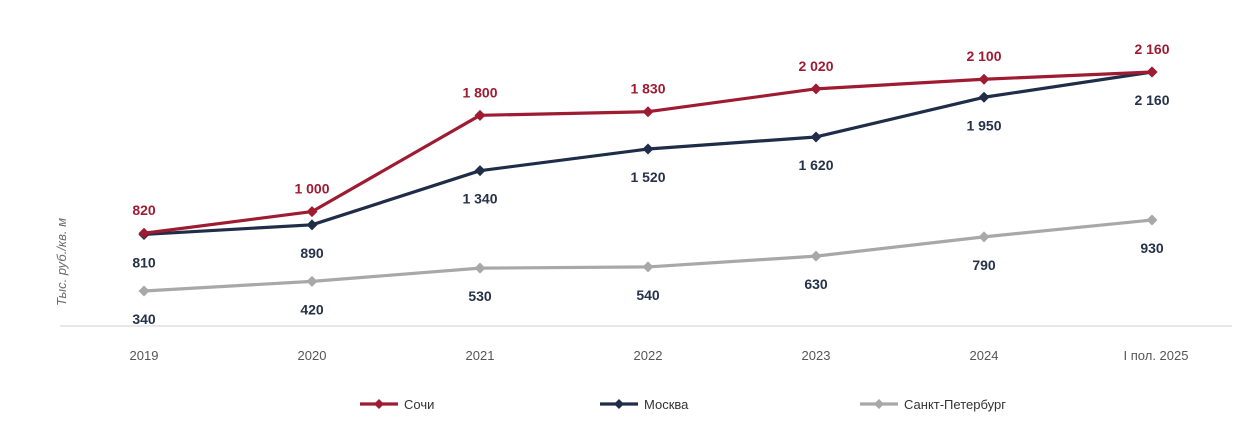 This screenshot has width=1243, height=428. What do you see at coordinates (479, 199) in the screenshot?
I see `data-label-moskva: 1 340` at bounding box center [479, 199].